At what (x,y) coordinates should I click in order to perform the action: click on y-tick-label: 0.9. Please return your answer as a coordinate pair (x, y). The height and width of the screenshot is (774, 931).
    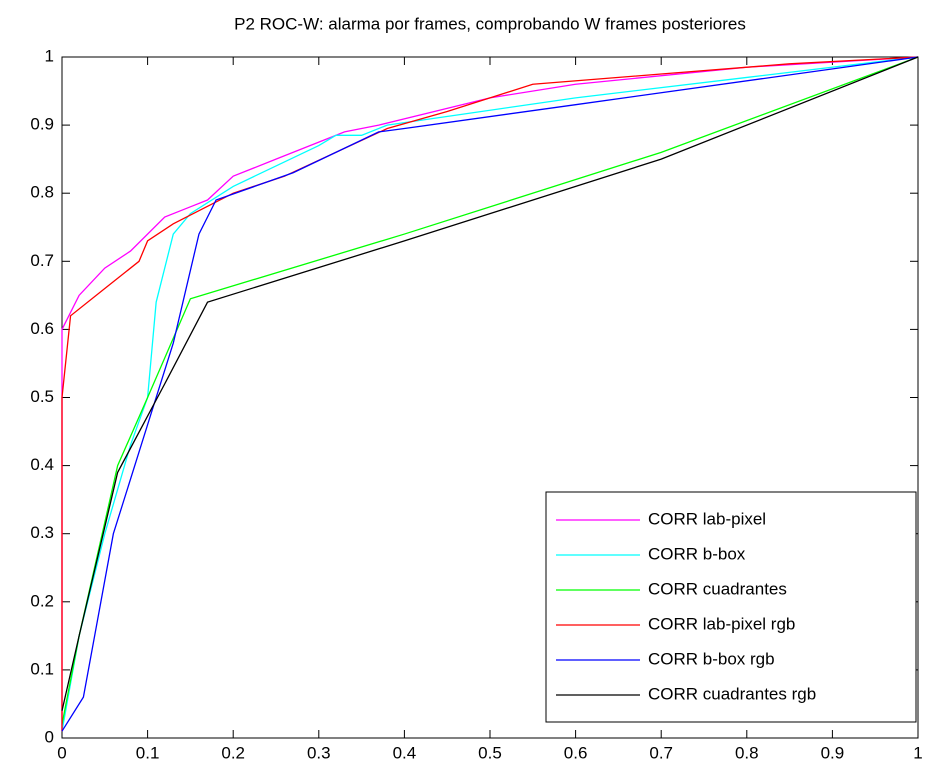
    Looking at the image, I should click on (42, 124).